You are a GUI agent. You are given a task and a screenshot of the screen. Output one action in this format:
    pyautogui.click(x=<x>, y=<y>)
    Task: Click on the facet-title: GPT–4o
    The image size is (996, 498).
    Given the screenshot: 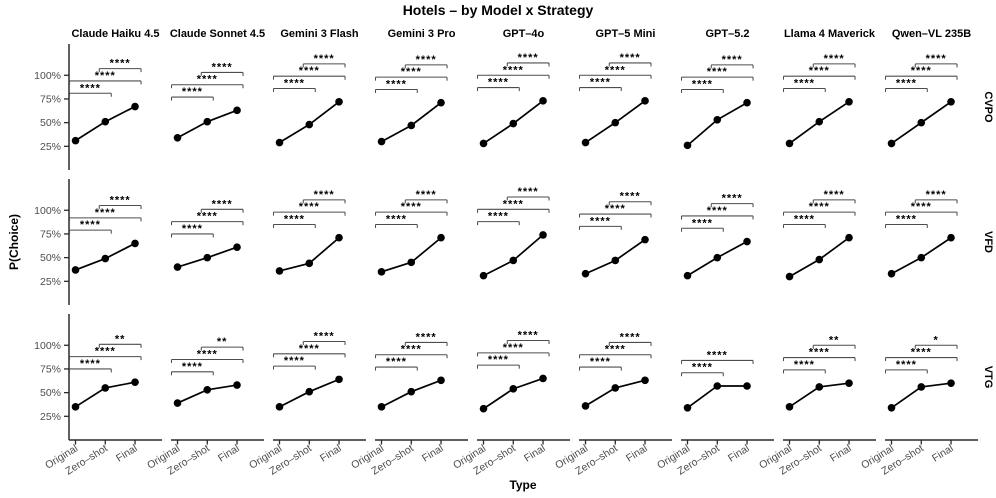 What is the action you would take?
    pyautogui.click(x=524, y=34)
    